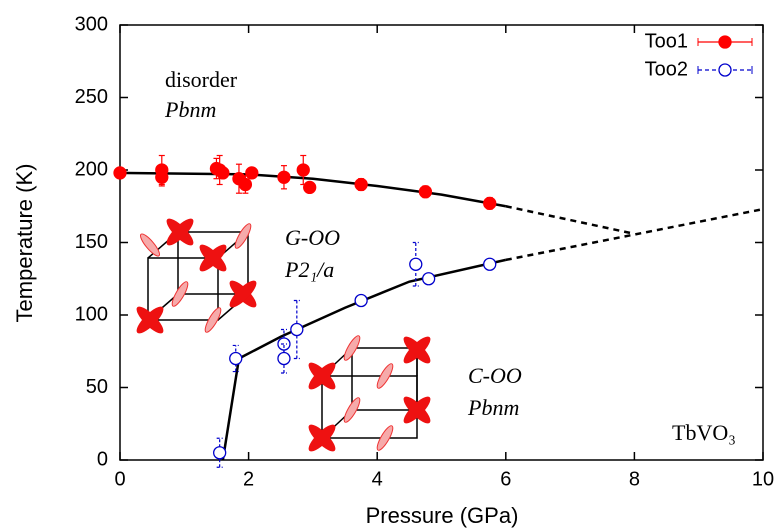  What do you see at coordinates (666, 41) in the screenshot?
I see `legend-label: Too1` at bounding box center [666, 41].